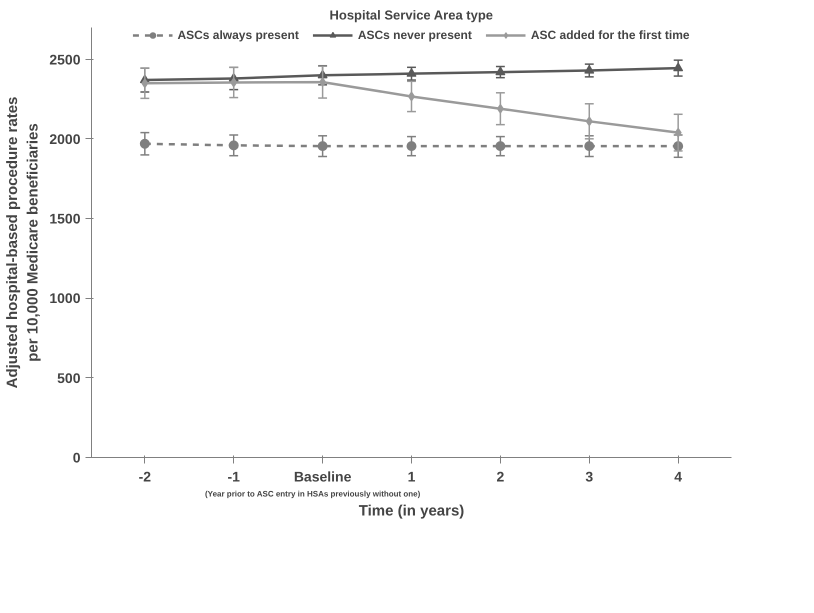 This screenshot has height=613, width=814. What do you see at coordinates (412, 476) in the screenshot?
I see `x-tick-label: 1` at bounding box center [412, 476].